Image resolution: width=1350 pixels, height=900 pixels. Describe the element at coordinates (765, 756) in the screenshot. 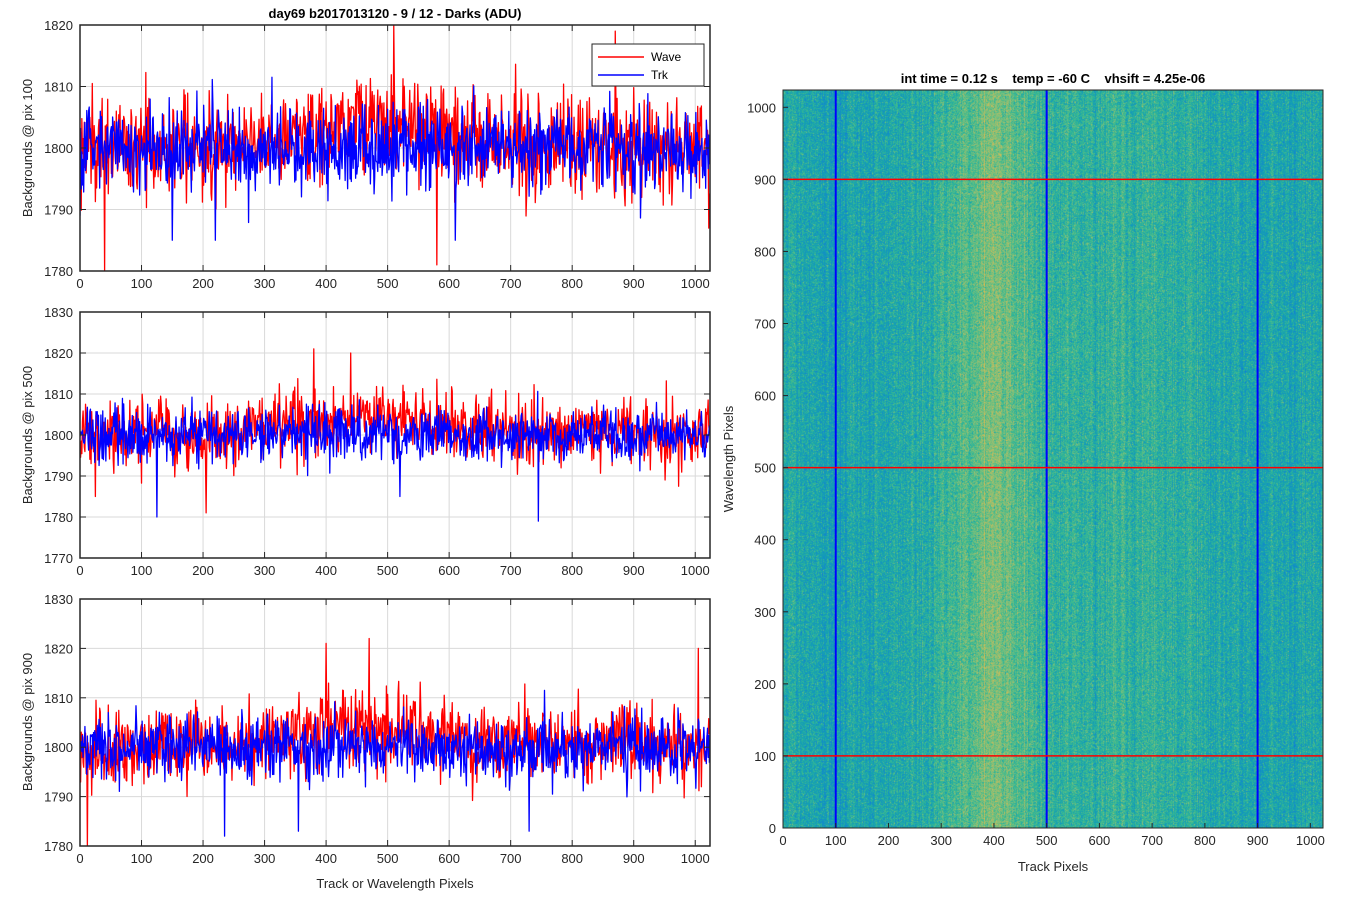

I see `y-tick-label: 100` at that location.